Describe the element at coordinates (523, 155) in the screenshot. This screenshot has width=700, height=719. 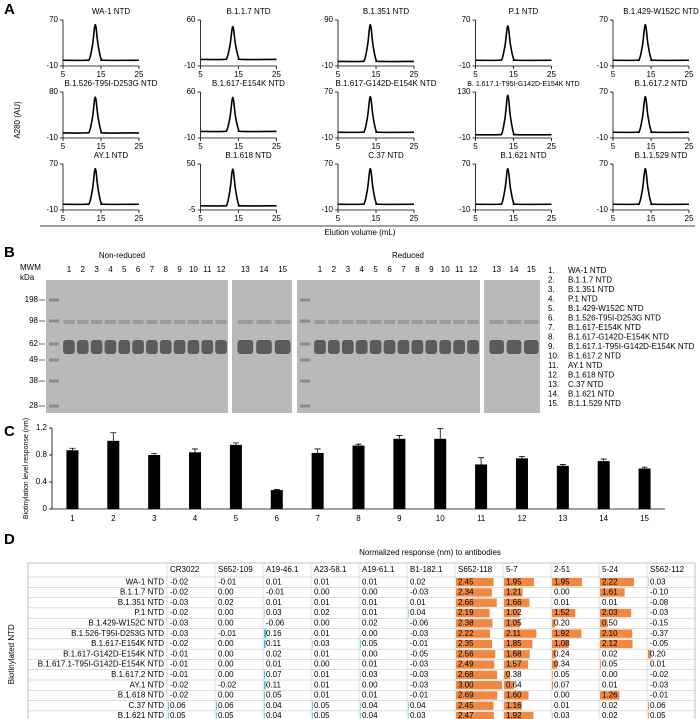
I see `chart-title: B.1.621 NTD` at that location.